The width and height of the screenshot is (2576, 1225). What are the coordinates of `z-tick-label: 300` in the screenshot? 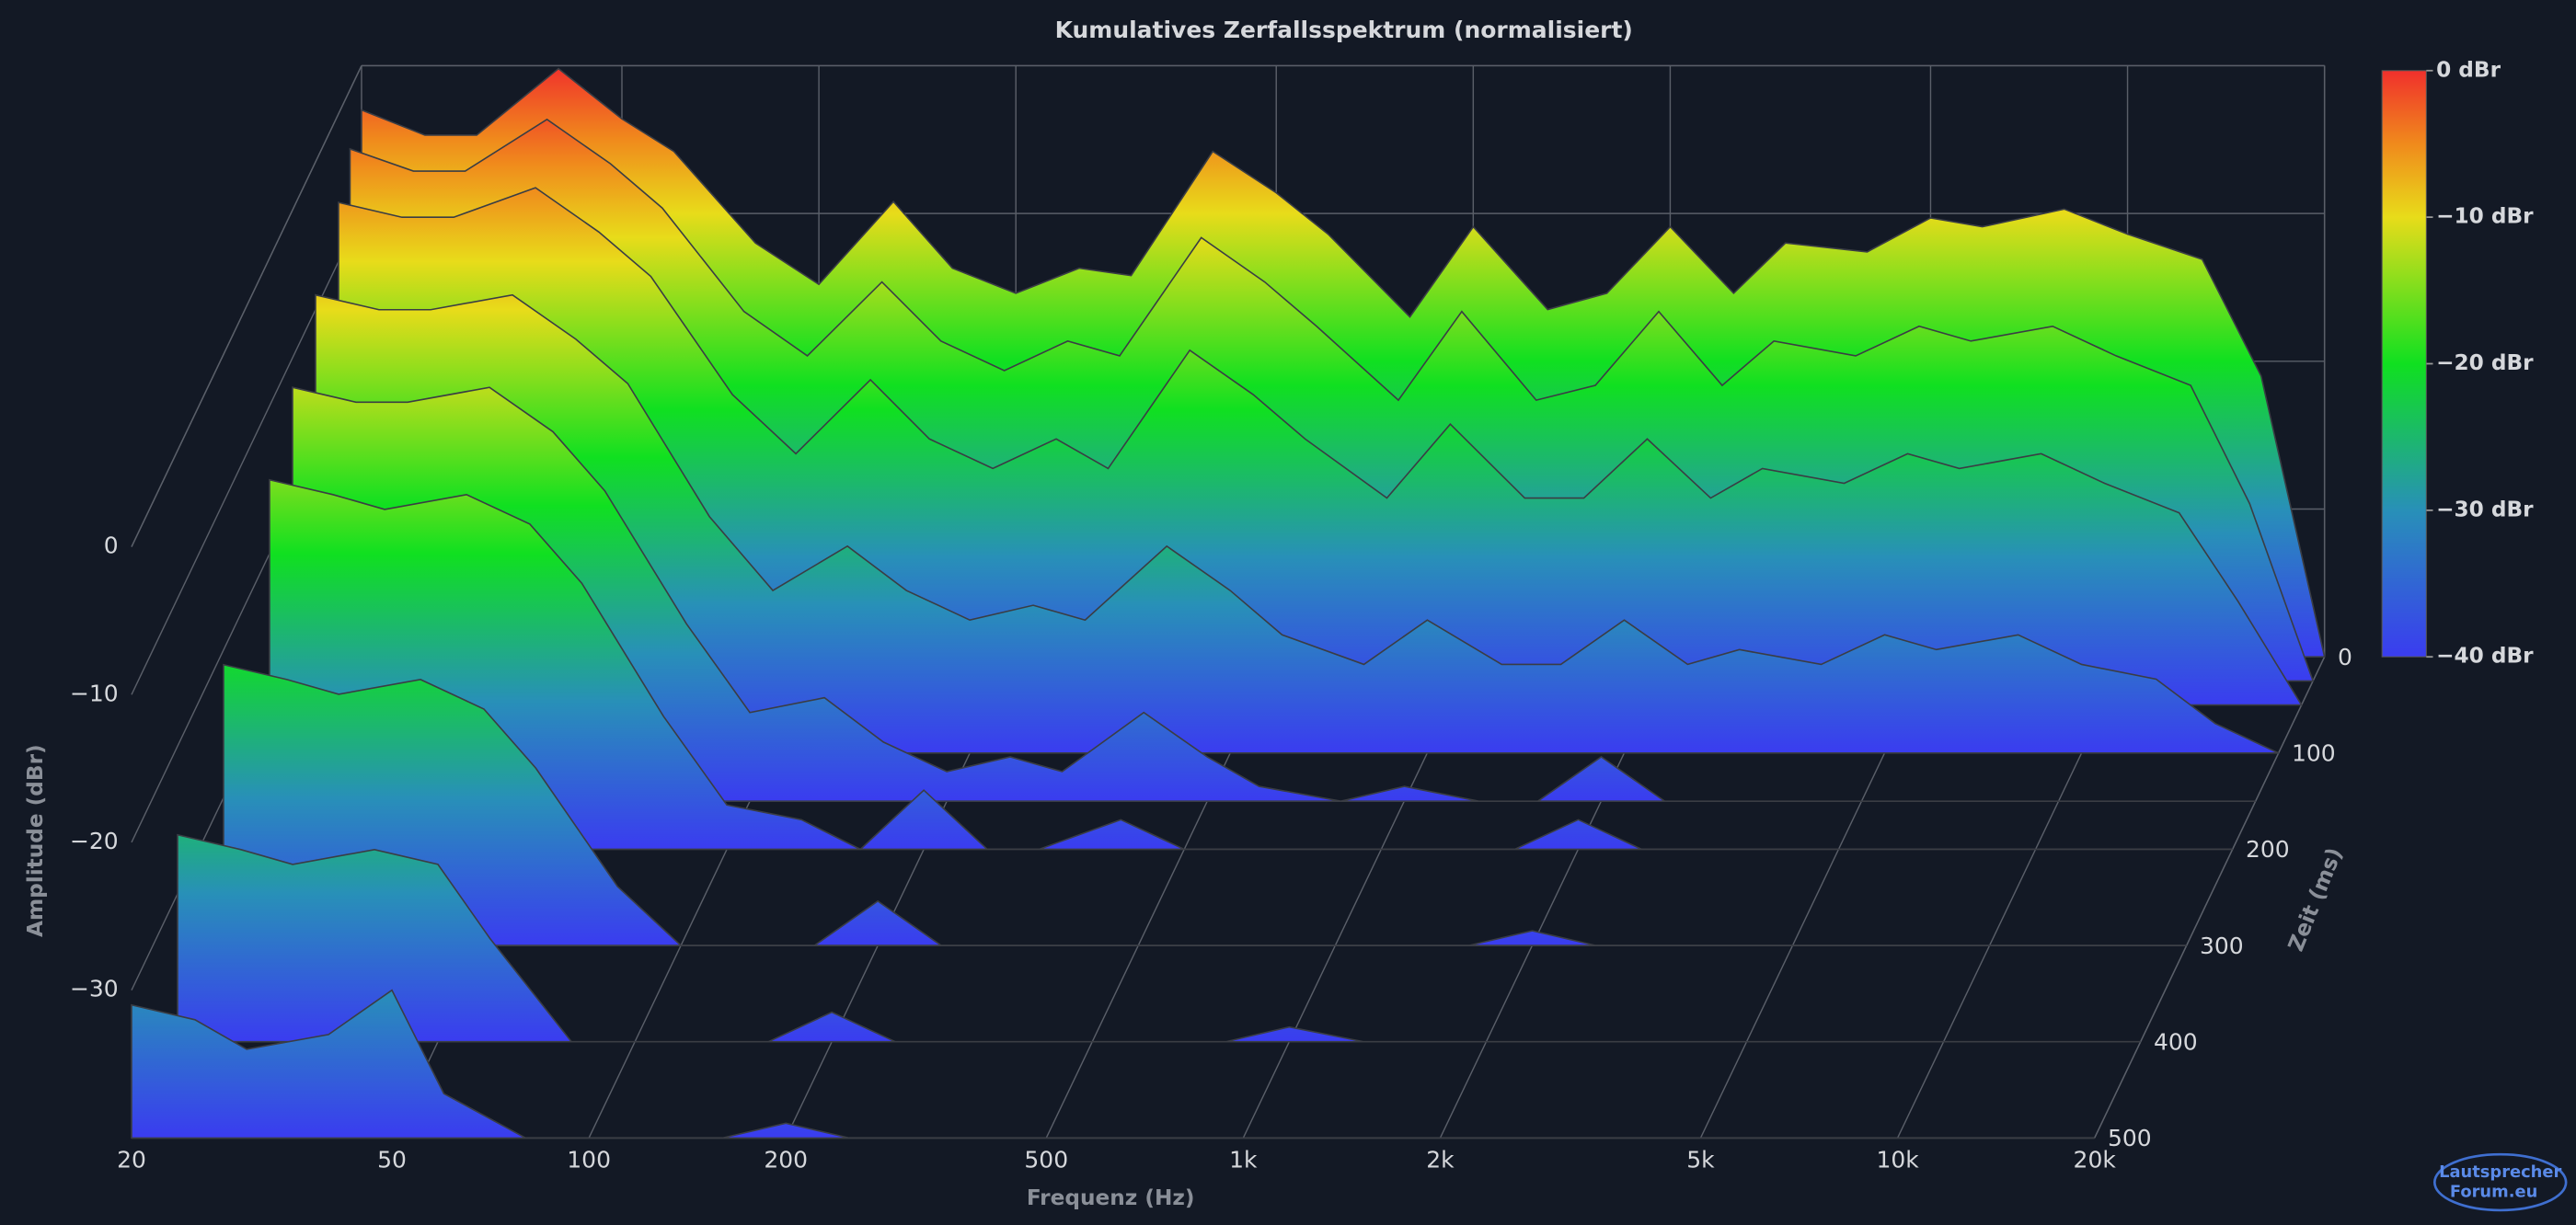 It's located at (2222, 946).